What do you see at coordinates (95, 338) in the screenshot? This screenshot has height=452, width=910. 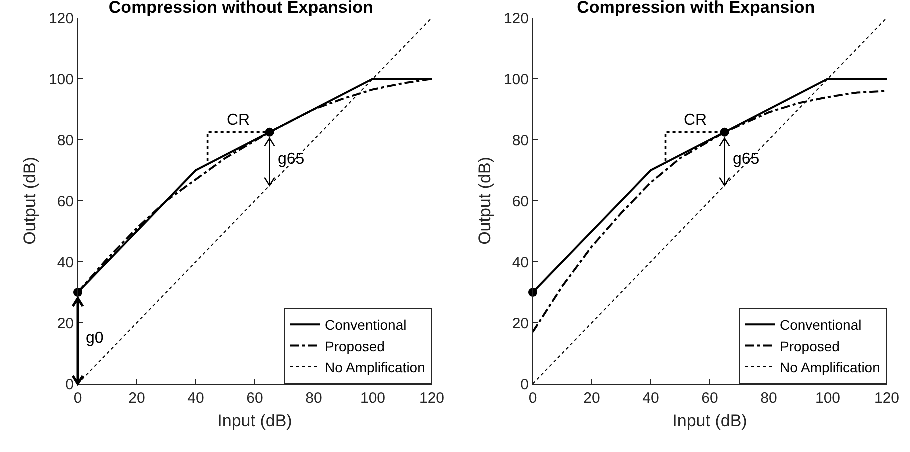 I see `annotation: g0` at bounding box center [95, 338].